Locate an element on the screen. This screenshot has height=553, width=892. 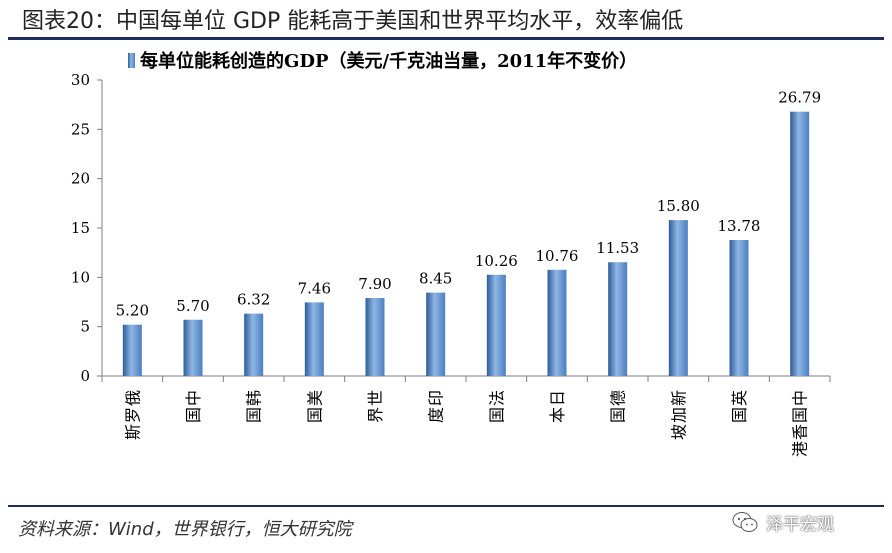
x-tick-label: 韩 is located at coordinates (254, 398).